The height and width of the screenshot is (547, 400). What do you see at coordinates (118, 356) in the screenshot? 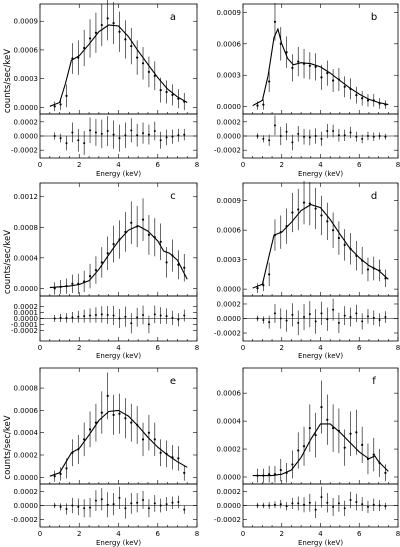
I see `x-axis-label: Energy (keV)` at bounding box center [118, 356].